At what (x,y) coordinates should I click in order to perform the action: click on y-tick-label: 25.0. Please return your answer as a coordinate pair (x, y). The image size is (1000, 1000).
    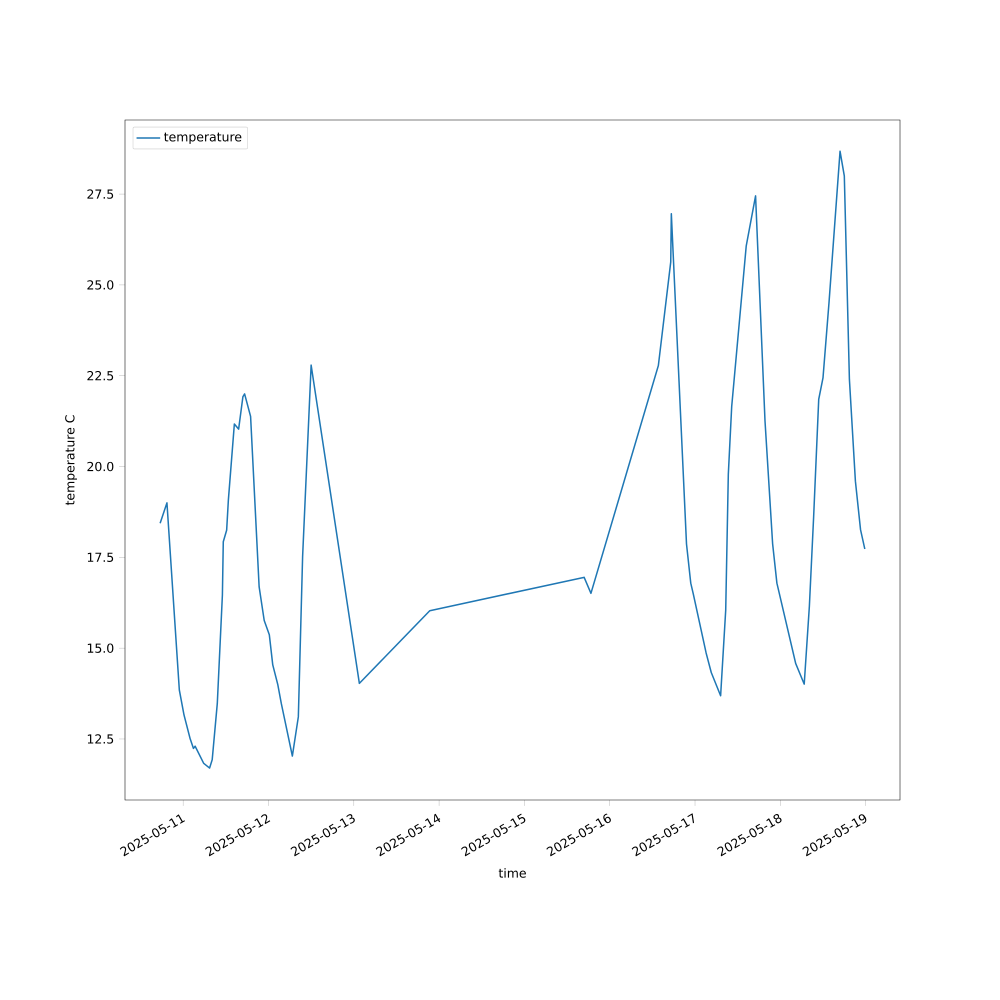
    Looking at the image, I should click on (100, 285).